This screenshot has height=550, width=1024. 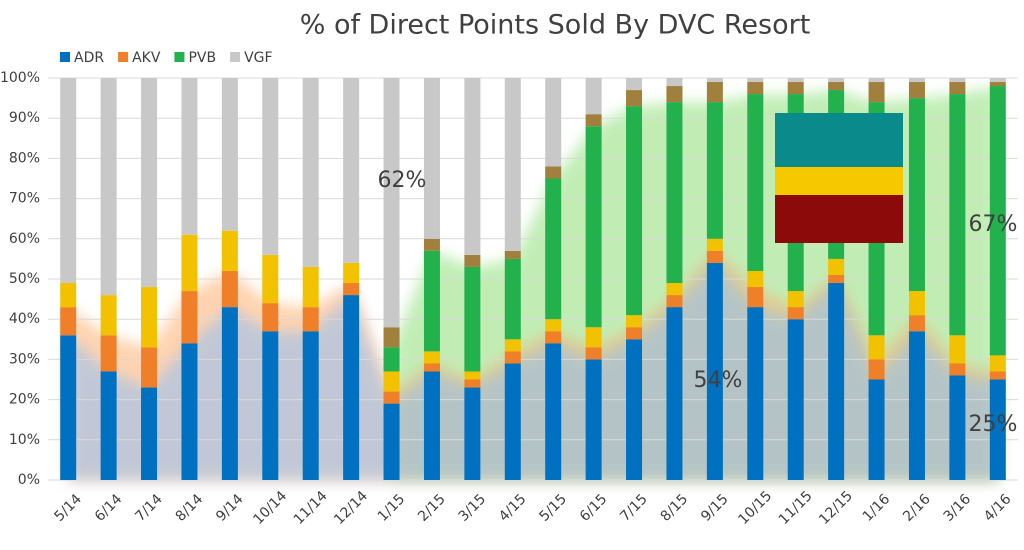 I want to click on logo, so click(x=839, y=178).